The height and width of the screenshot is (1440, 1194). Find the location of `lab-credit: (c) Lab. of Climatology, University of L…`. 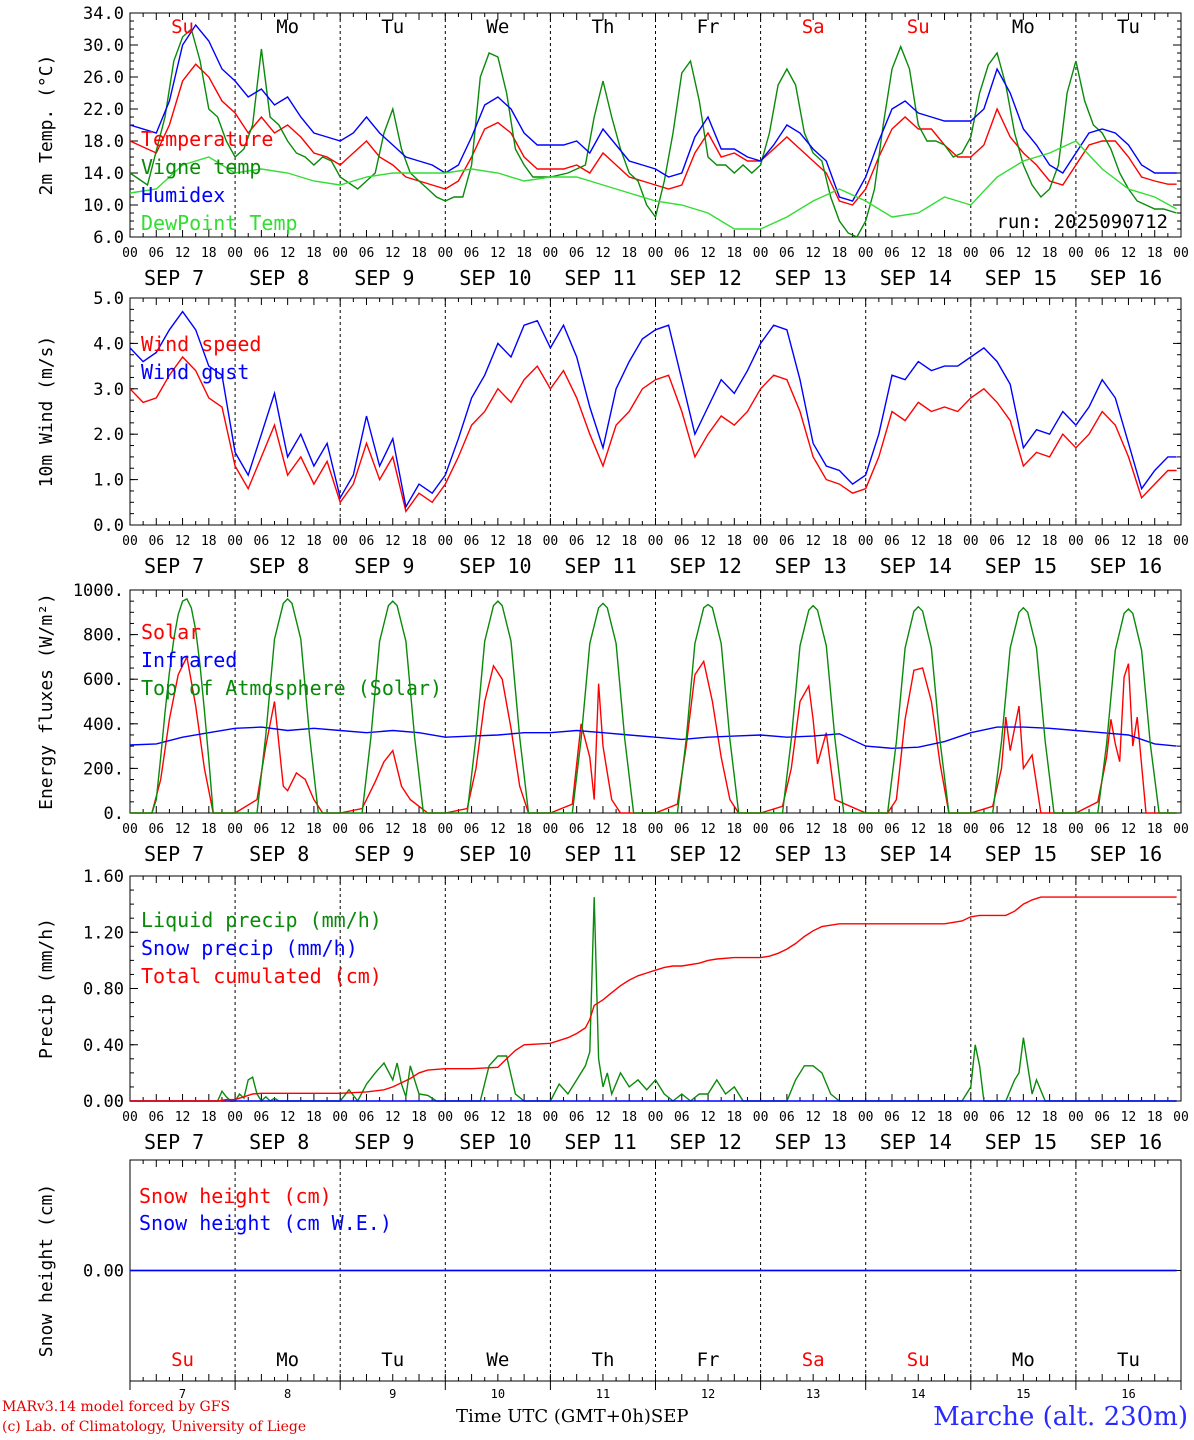

lab-credit: (c) Lab. of Climatology, University of L… is located at coordinates (154, 1427).